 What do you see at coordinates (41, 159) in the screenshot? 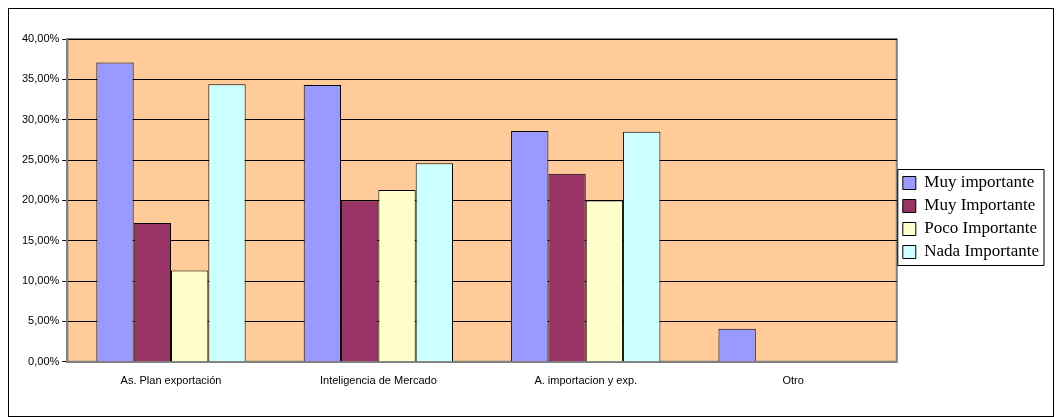
I see `y-tick-label: 25,00%` at bounding box center [41, 159].